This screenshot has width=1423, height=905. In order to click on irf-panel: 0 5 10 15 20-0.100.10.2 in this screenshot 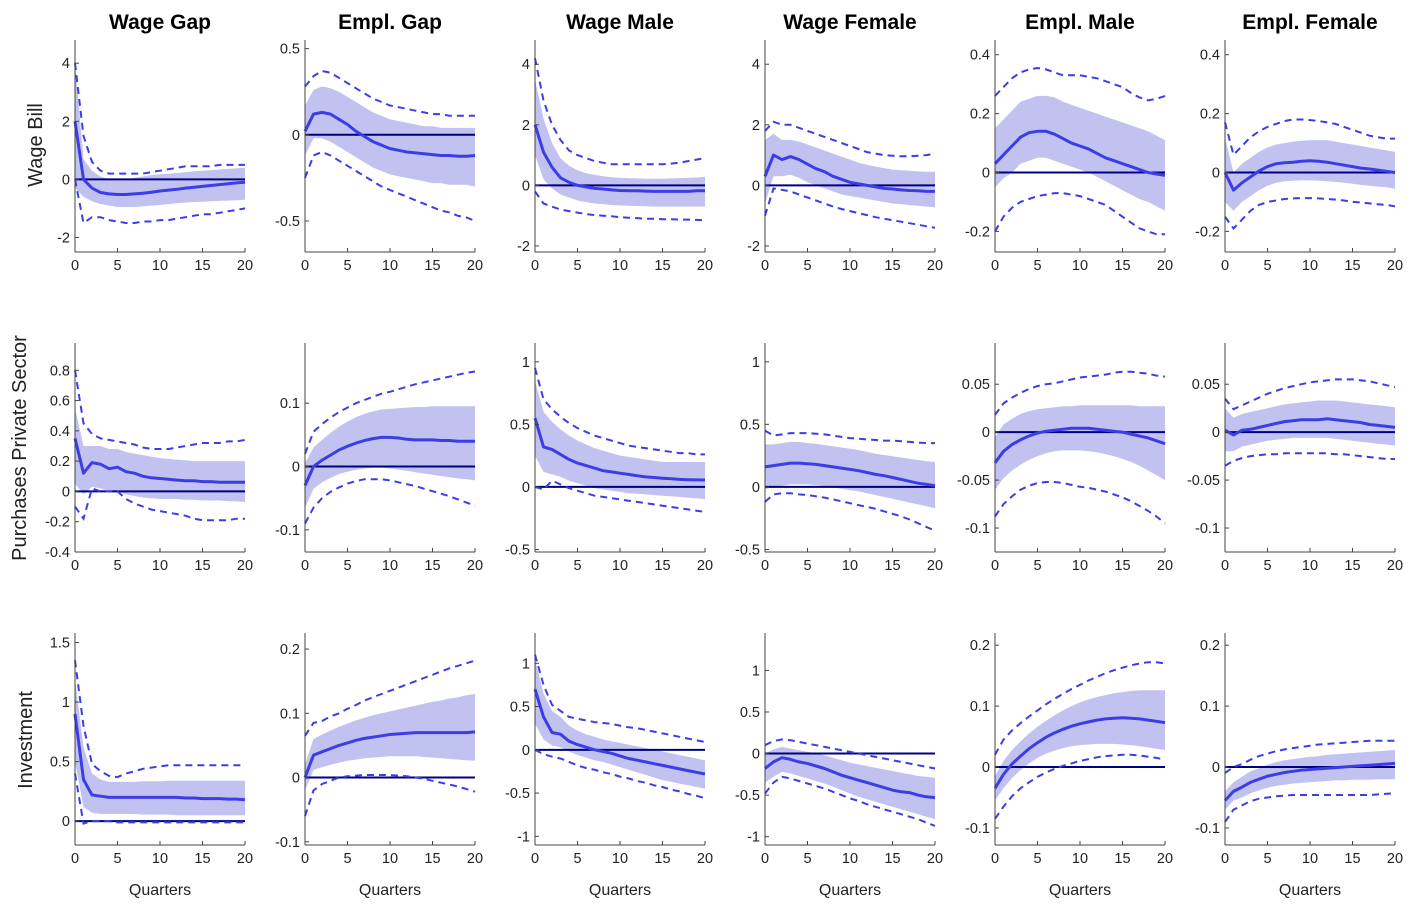, I will do `click(1299, 750)`.